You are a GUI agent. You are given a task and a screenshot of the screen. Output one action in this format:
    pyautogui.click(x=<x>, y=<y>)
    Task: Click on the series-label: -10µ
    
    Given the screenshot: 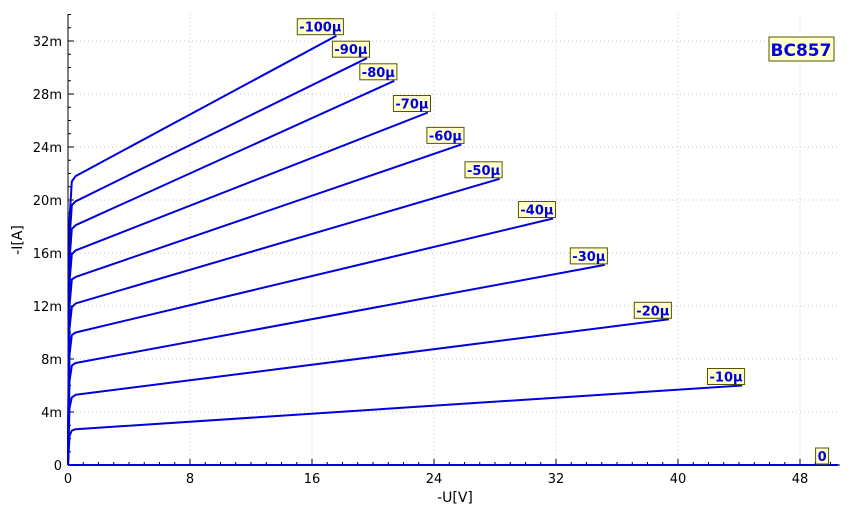 What is the action you would take?
    pyautogui.click(x=726, y=377)
    